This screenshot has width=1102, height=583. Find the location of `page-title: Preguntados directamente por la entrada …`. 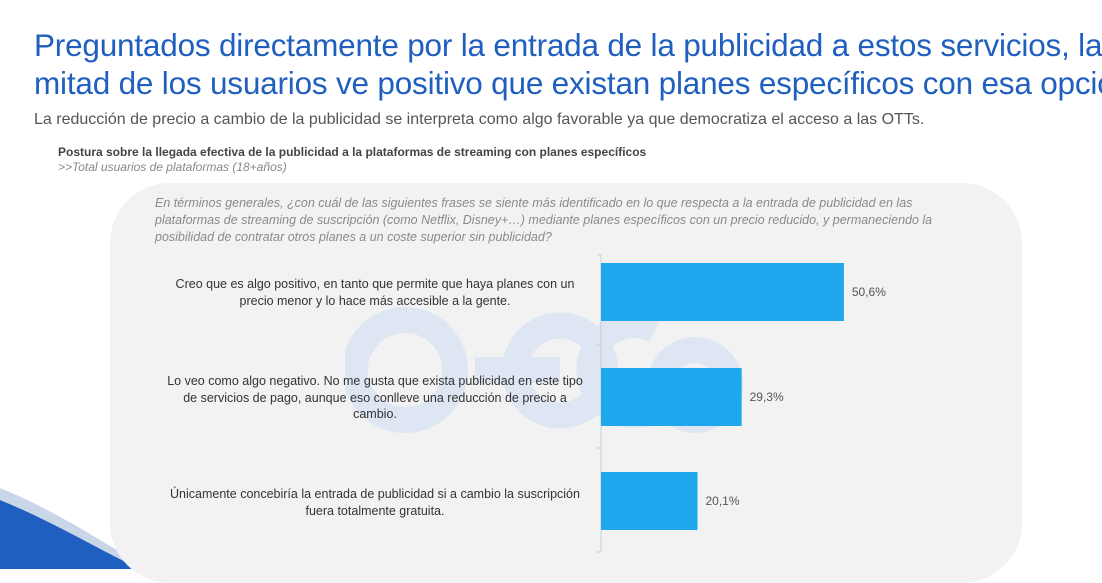

page-title: Preguntados directamente por la entrada … is located at coordinates (568, 64).